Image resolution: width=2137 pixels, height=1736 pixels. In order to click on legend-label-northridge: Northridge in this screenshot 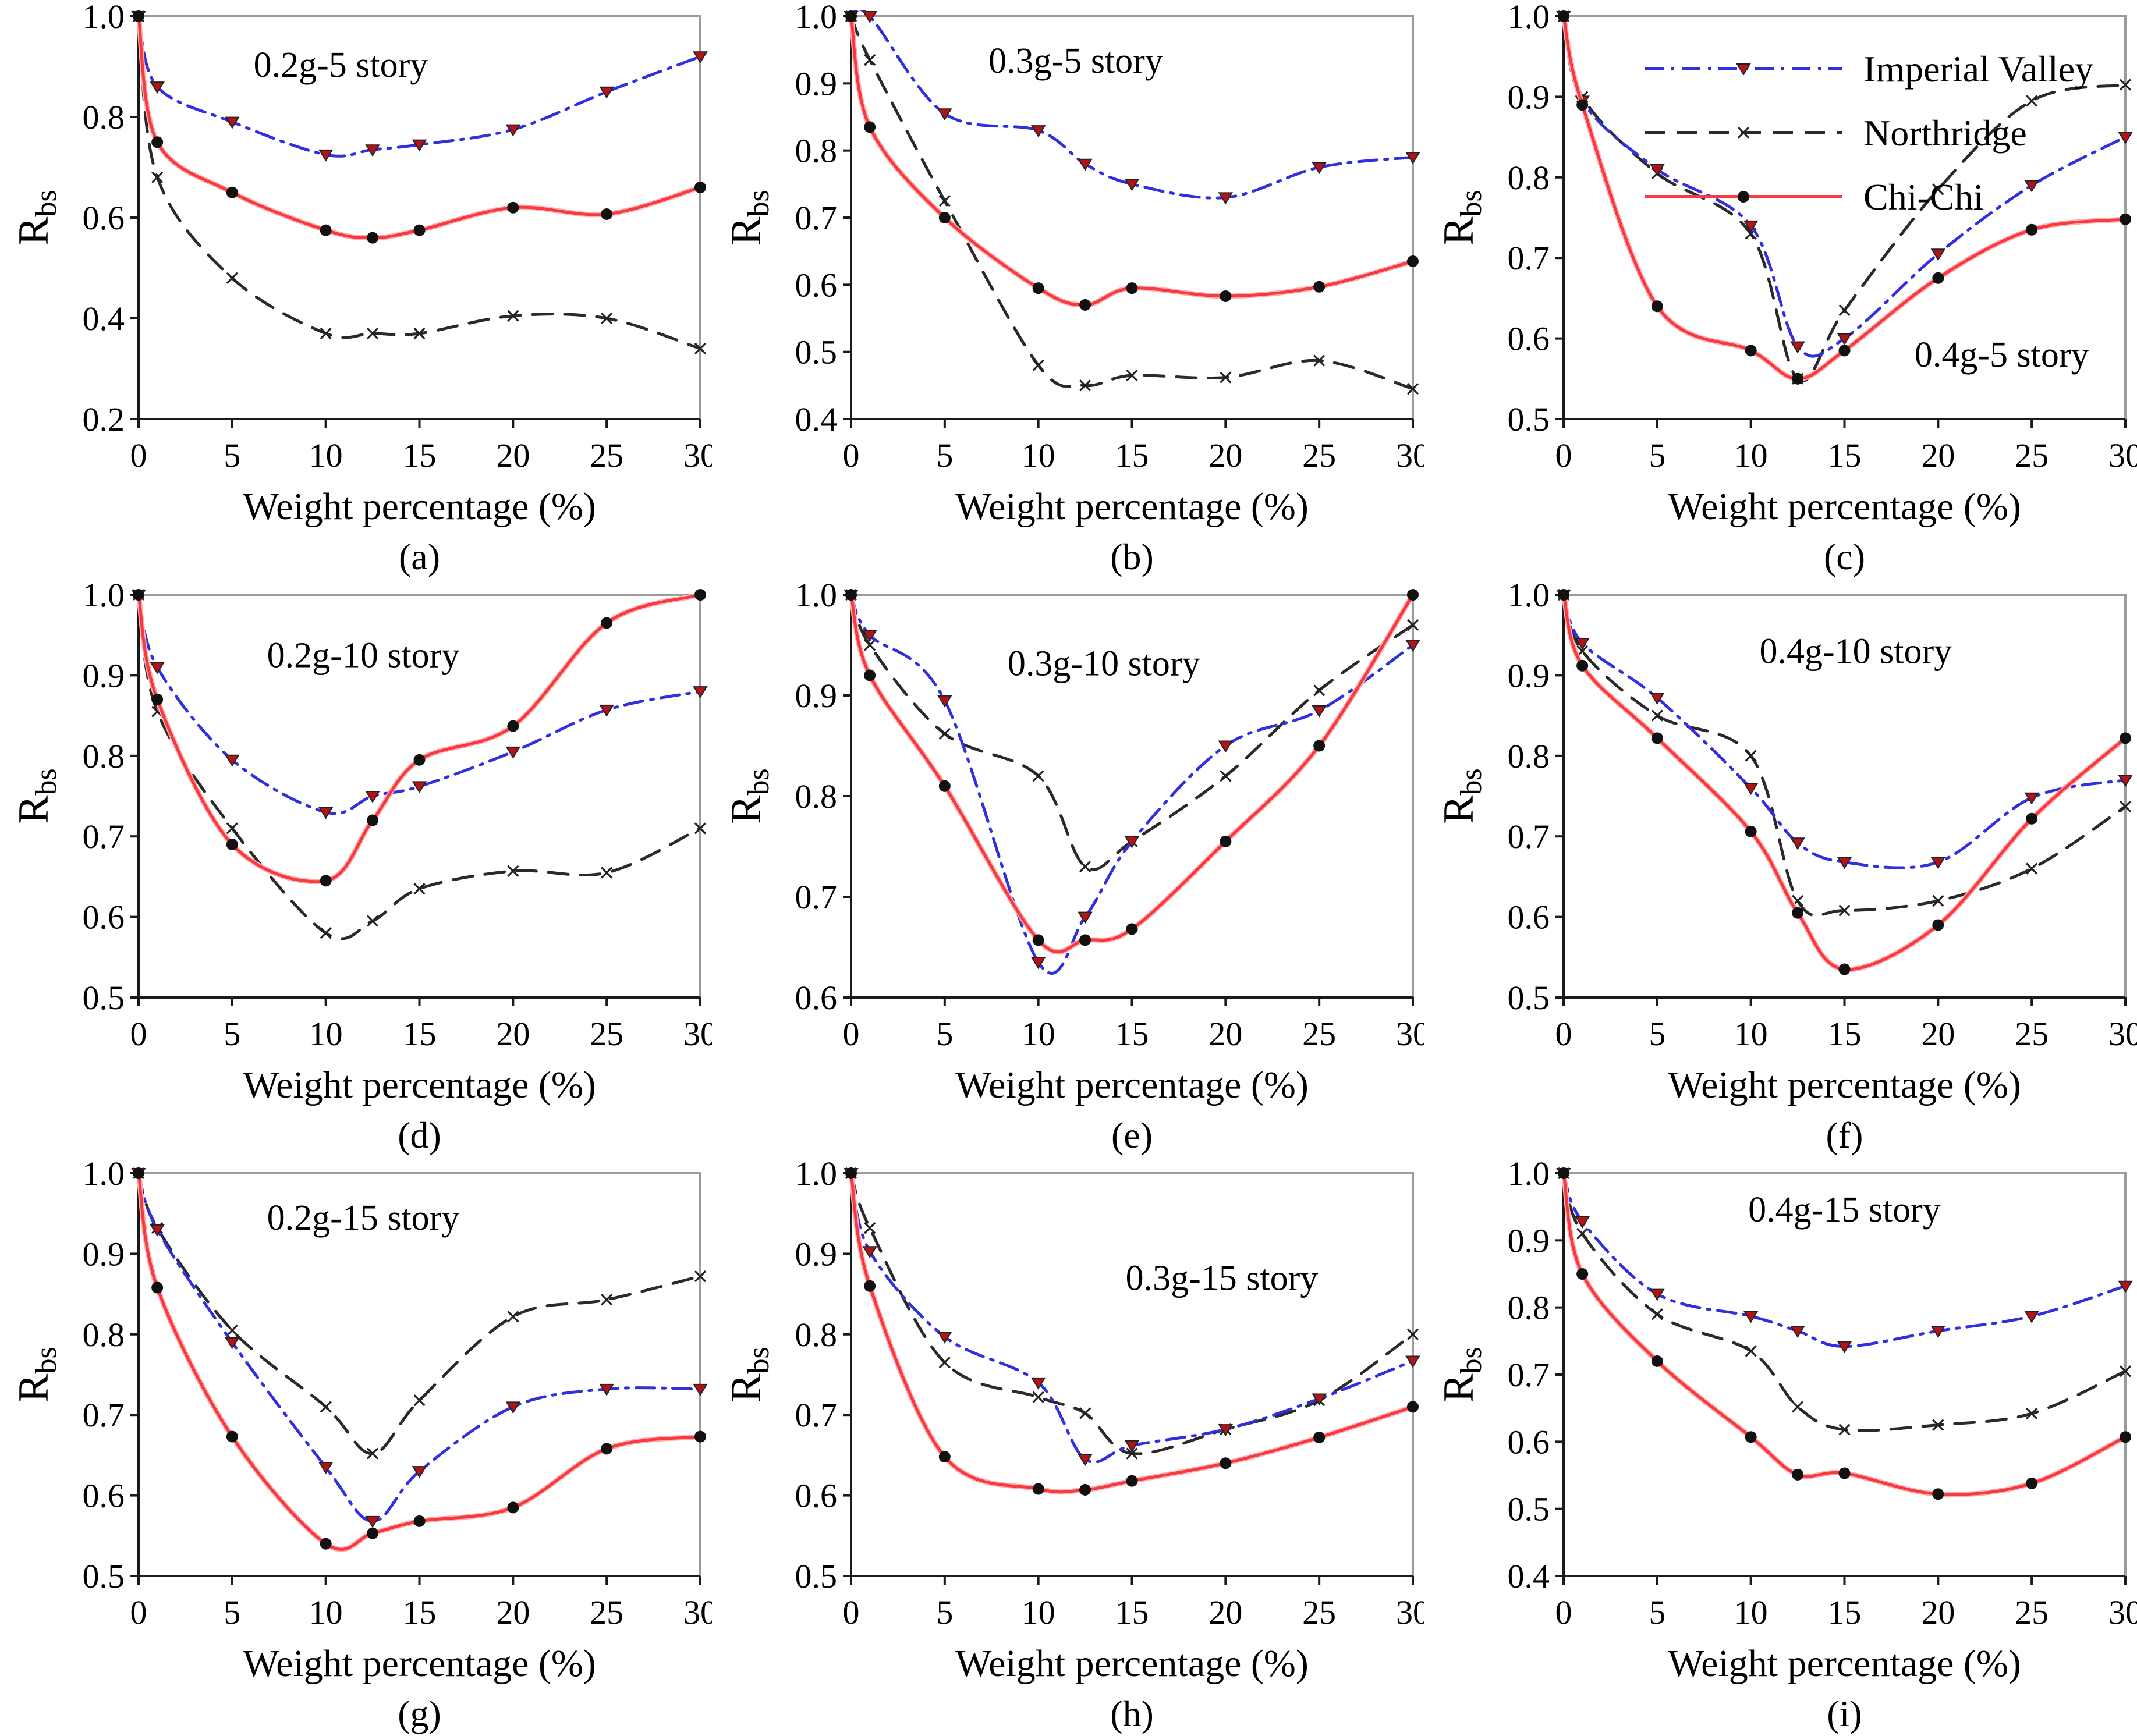, I will do `click(1945, 133)`.